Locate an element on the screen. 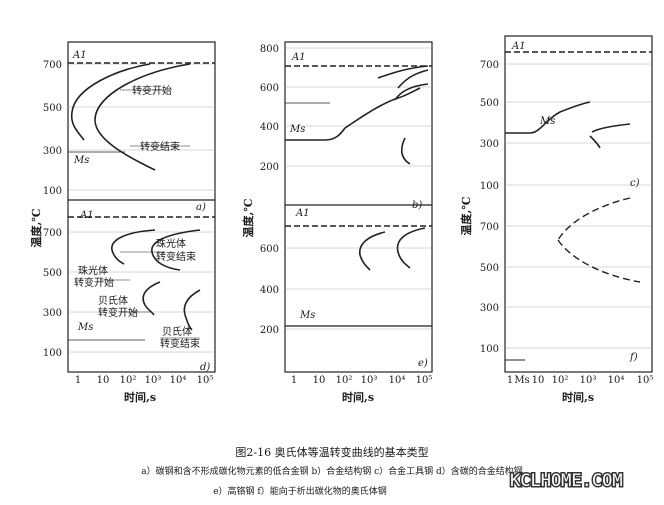 The image size is (664, 505). panel-d-pearlite-start is located at coordinates (133, 247).